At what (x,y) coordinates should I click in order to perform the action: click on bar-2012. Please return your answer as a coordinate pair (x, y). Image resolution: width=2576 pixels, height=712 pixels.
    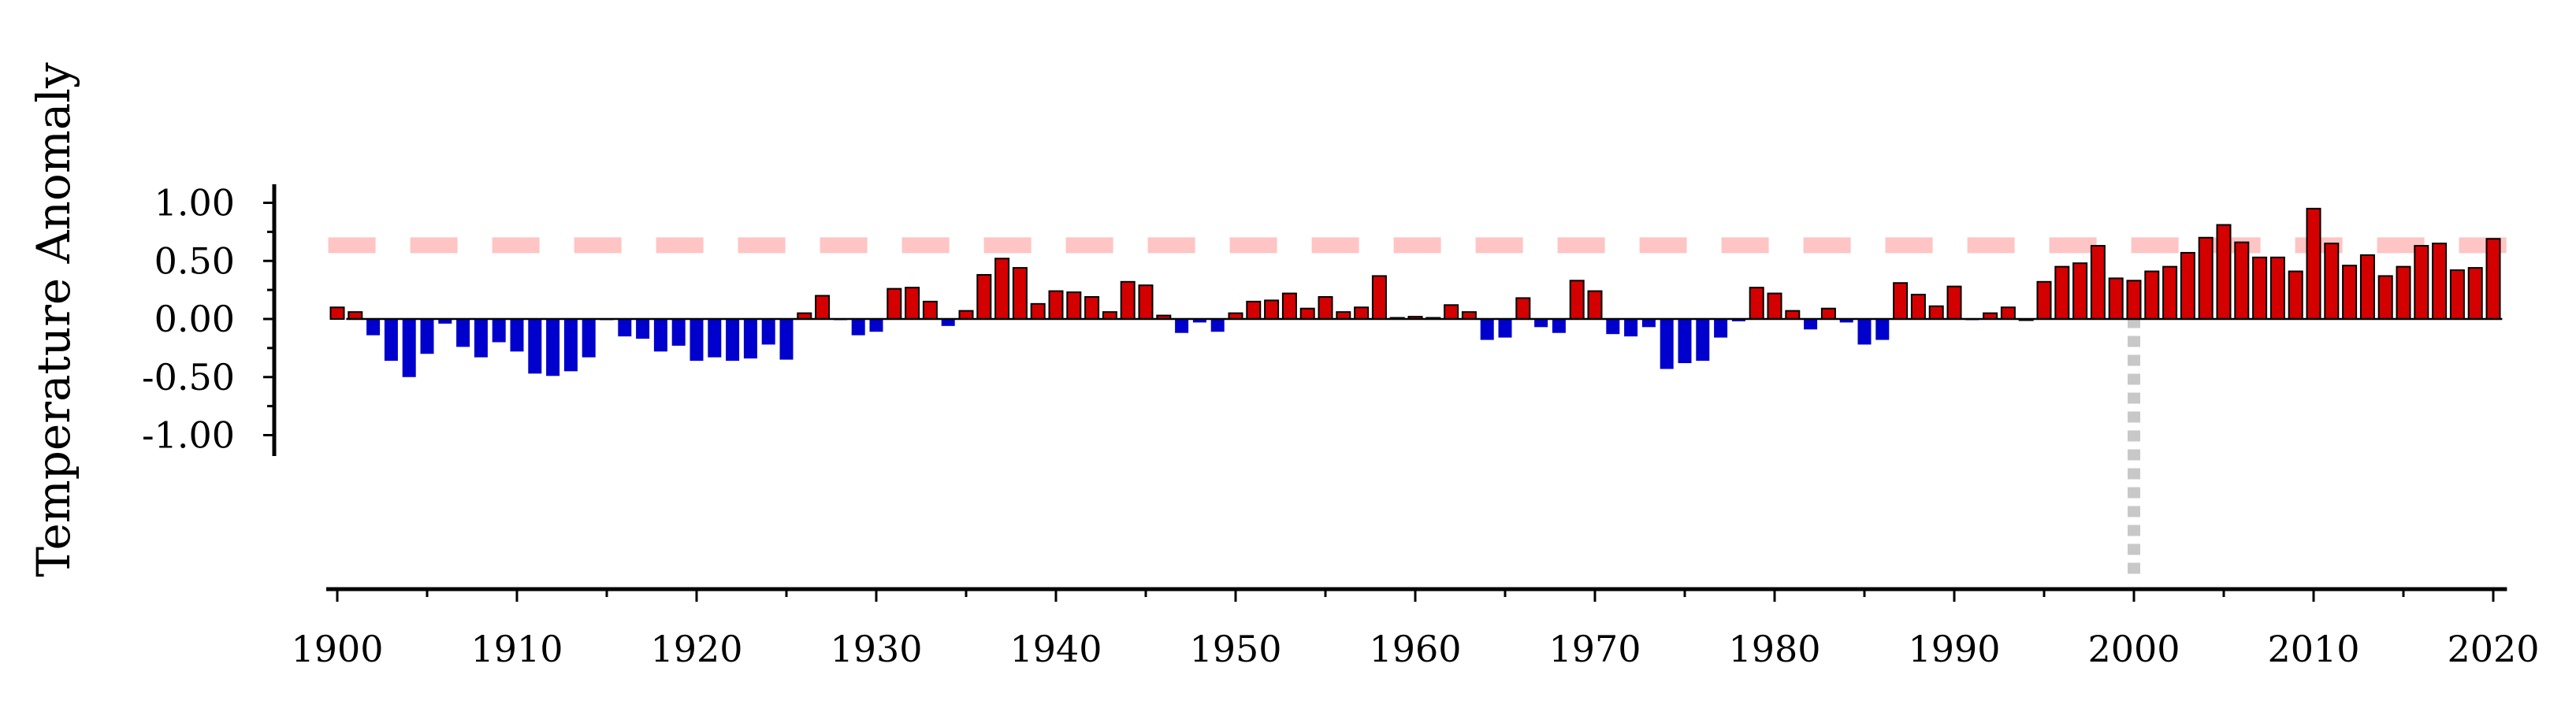
    Looking at the image, I should click on (2350, 292).